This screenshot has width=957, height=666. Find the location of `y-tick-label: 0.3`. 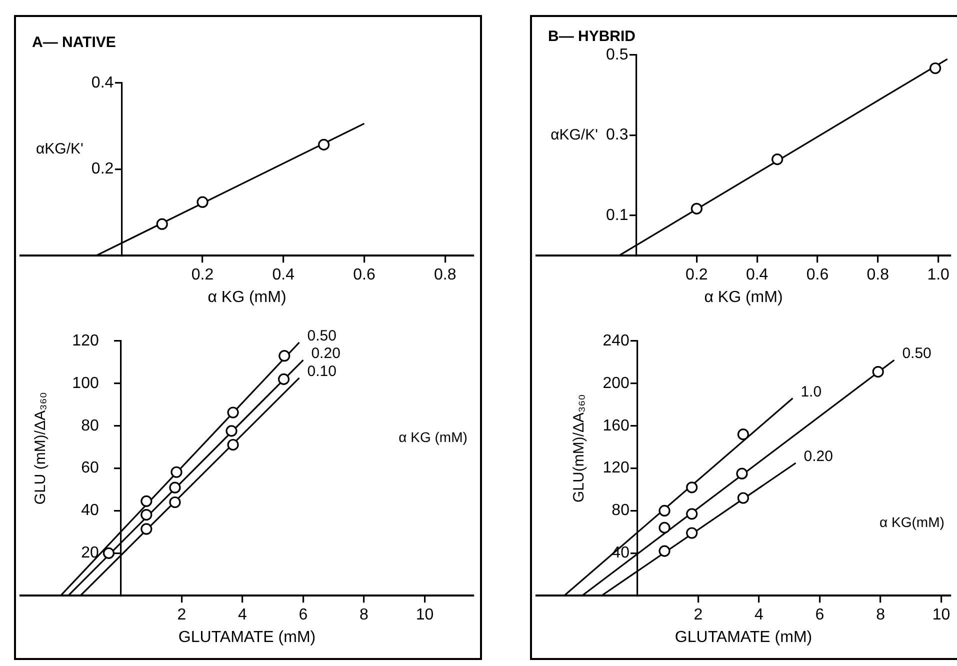

y-tick-label: 0.3 is located at coordinates (617, 135).